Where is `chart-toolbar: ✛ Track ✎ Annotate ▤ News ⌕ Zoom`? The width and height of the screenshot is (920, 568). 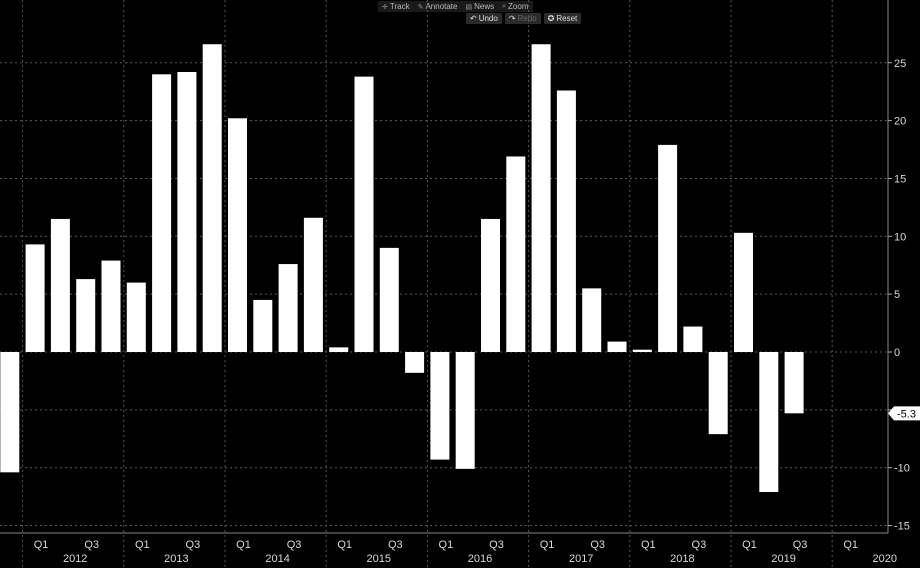
chart-toolbar: ✛ Track ✎ Annotate ▤ News ⌕ Zoom is located at coordinates (455, 7).